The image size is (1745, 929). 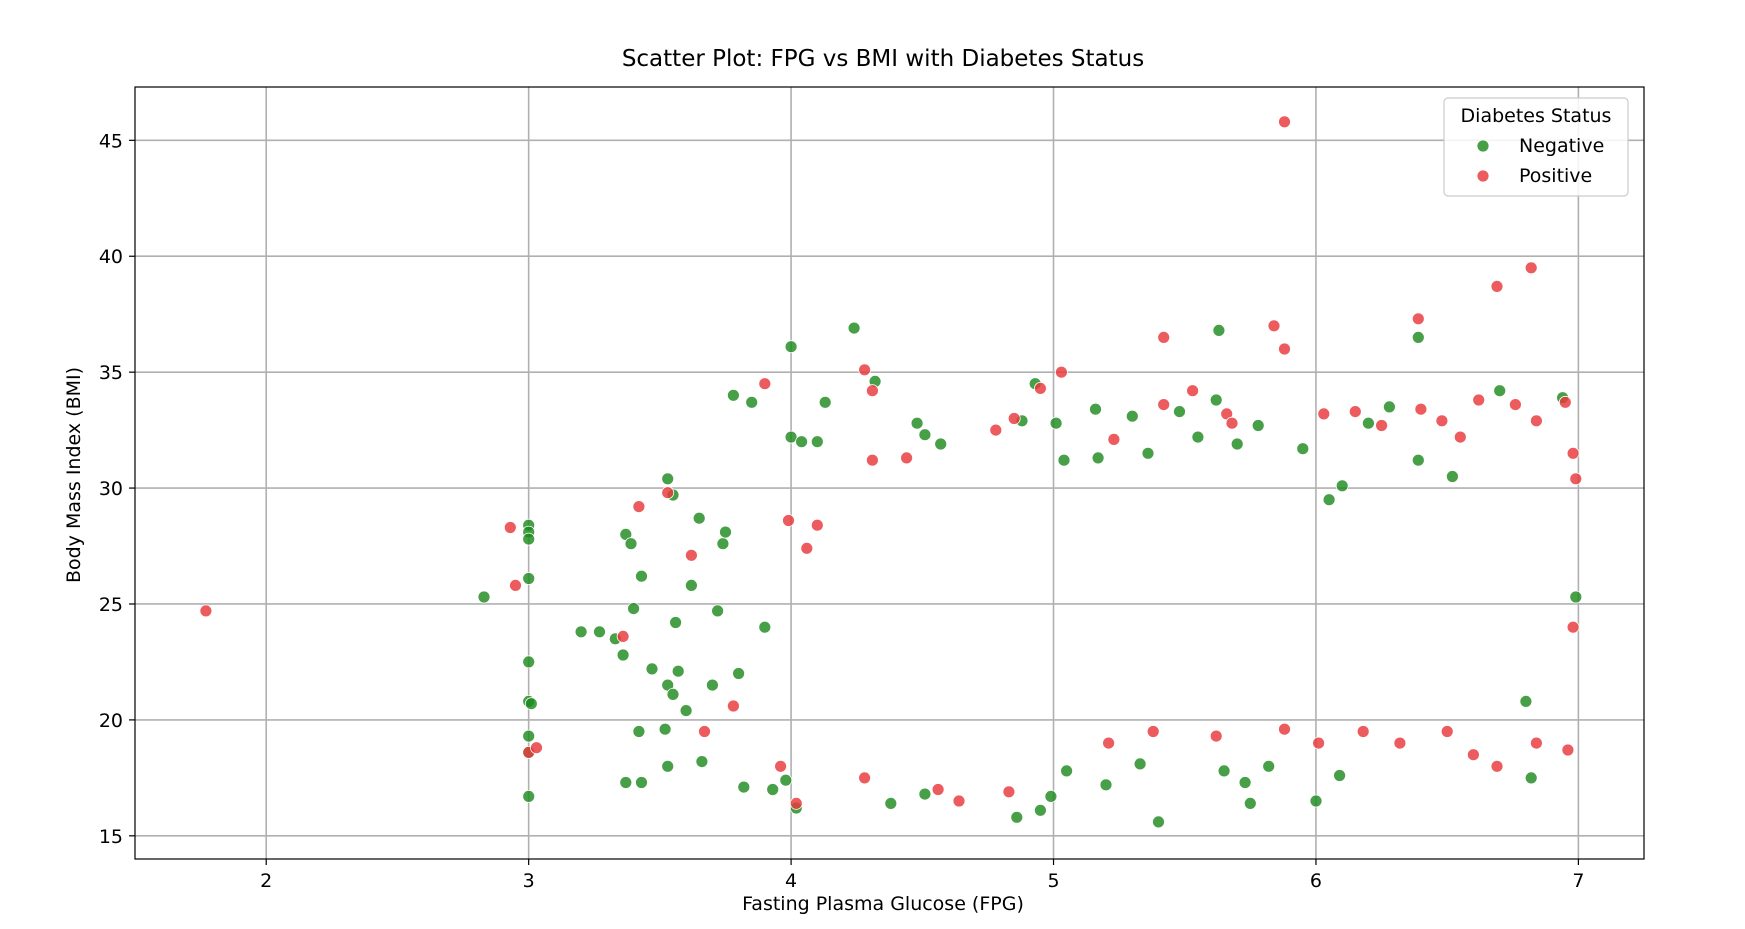 What do you see at coordinates (1555, 176) in the screenshot?
I see `legend-label-positive: Positive` at bounding box center [1555, 176].